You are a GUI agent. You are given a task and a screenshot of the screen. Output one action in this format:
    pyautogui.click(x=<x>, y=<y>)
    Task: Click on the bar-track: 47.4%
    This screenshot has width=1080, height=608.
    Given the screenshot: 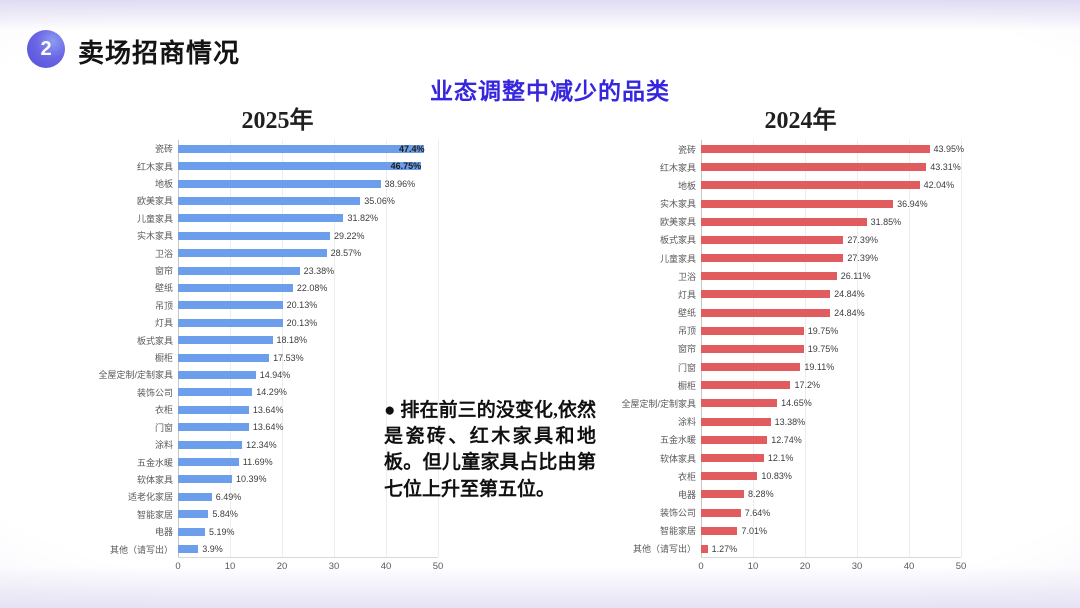 What is the action you would take?
    pyautogui.click(x=308, y=149)
    